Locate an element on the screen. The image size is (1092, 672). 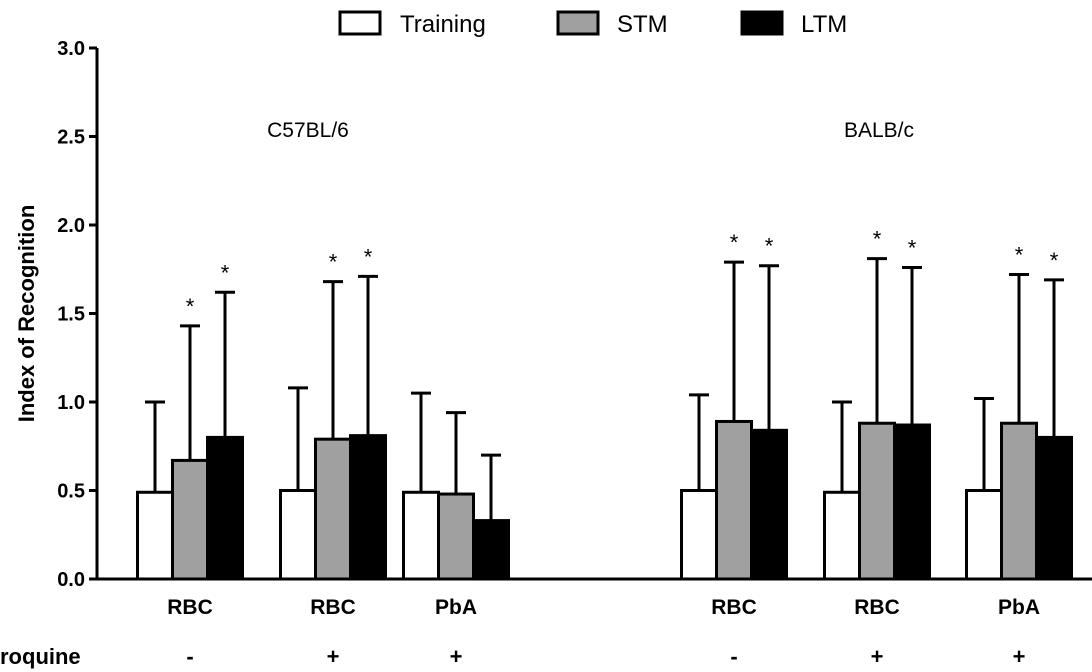
y-tick-label: 0.0 is located at coordinates (71, 580).